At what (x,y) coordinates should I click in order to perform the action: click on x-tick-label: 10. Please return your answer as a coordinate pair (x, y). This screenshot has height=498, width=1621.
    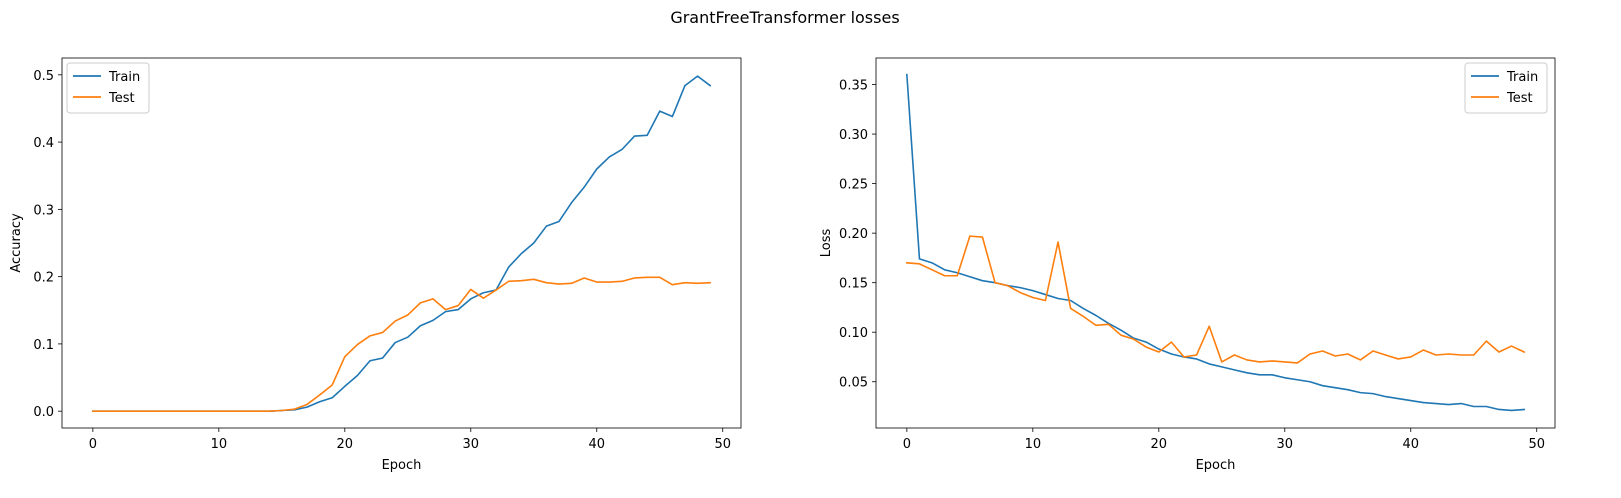
    Looking at the image, I should click on (219, 444).